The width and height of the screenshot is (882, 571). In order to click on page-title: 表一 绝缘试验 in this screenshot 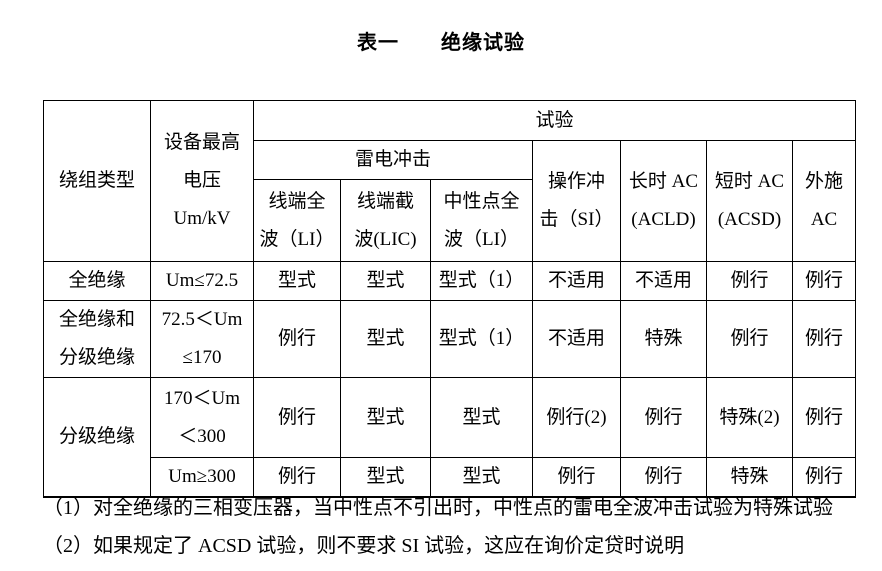, I will do `click(441, 43)`.